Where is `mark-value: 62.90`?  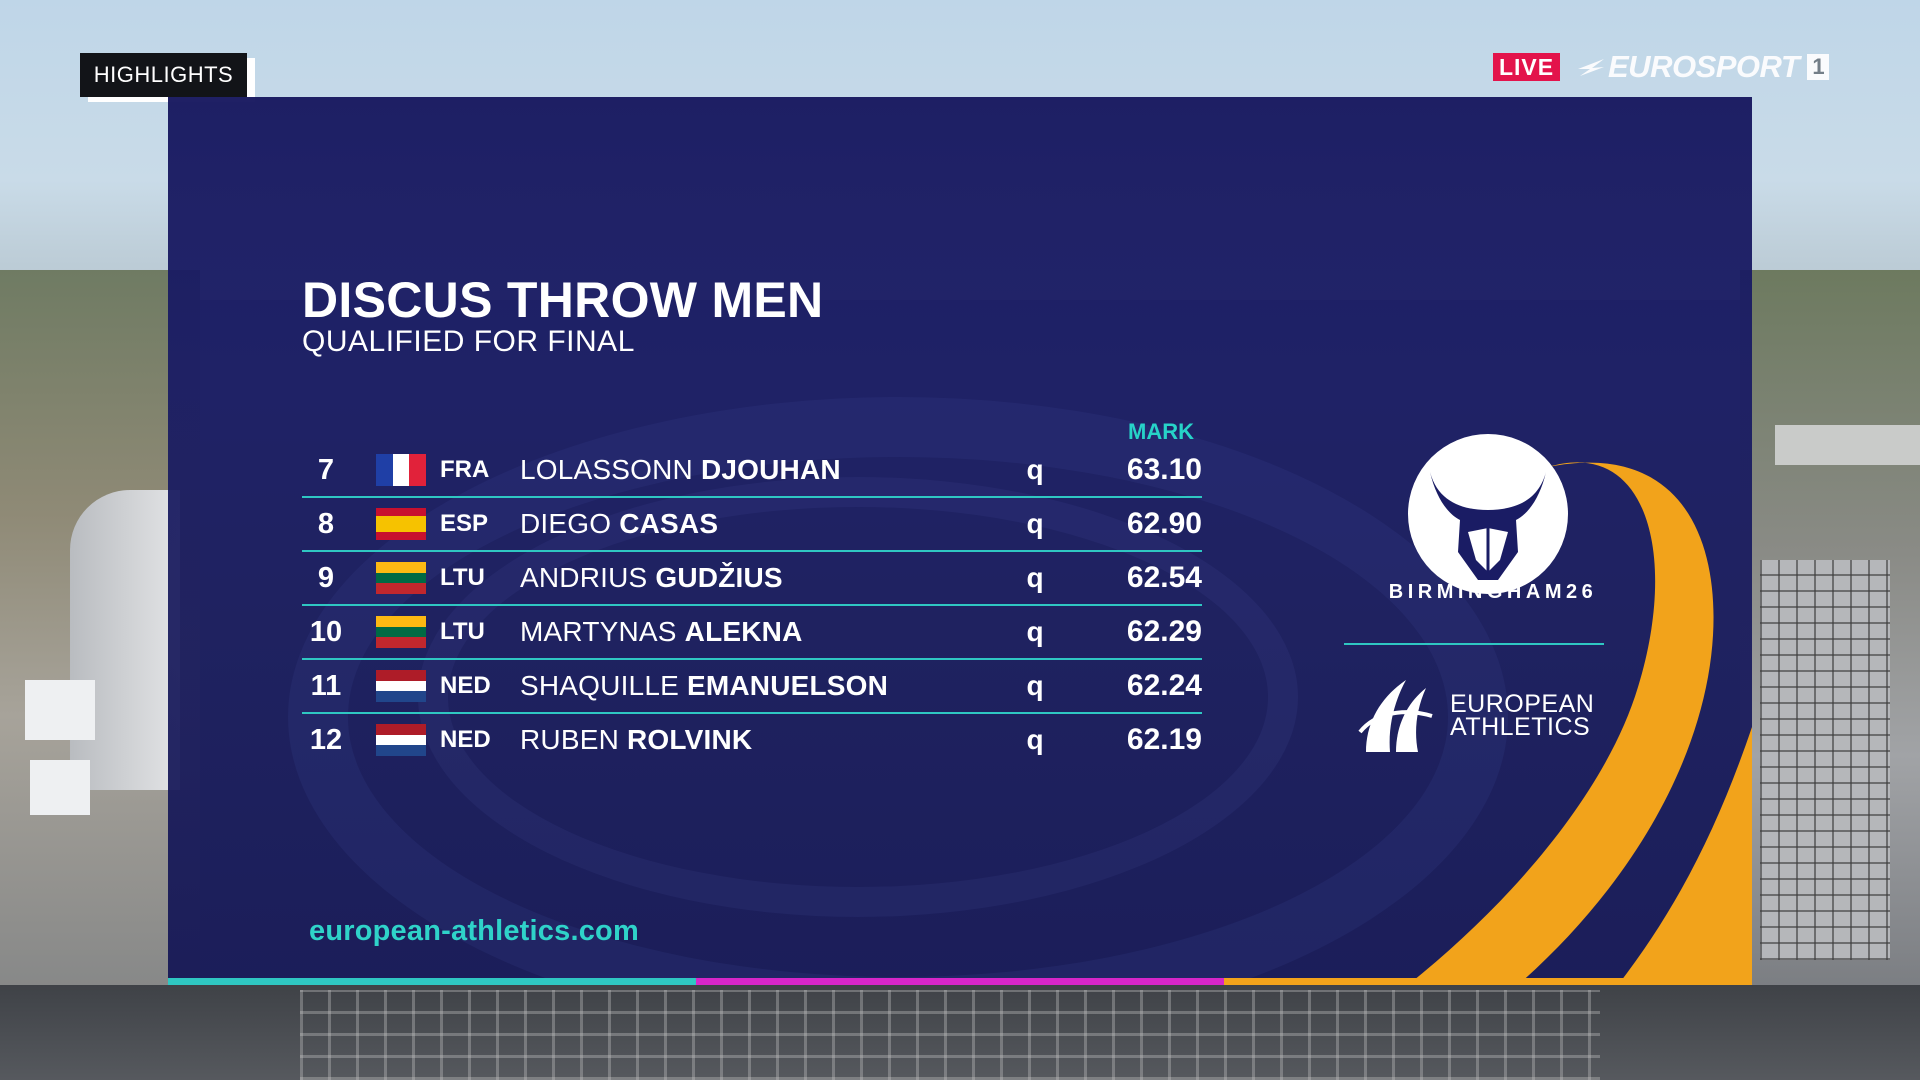
mark-value: 62.90 is located at coordinates (1164, 523).